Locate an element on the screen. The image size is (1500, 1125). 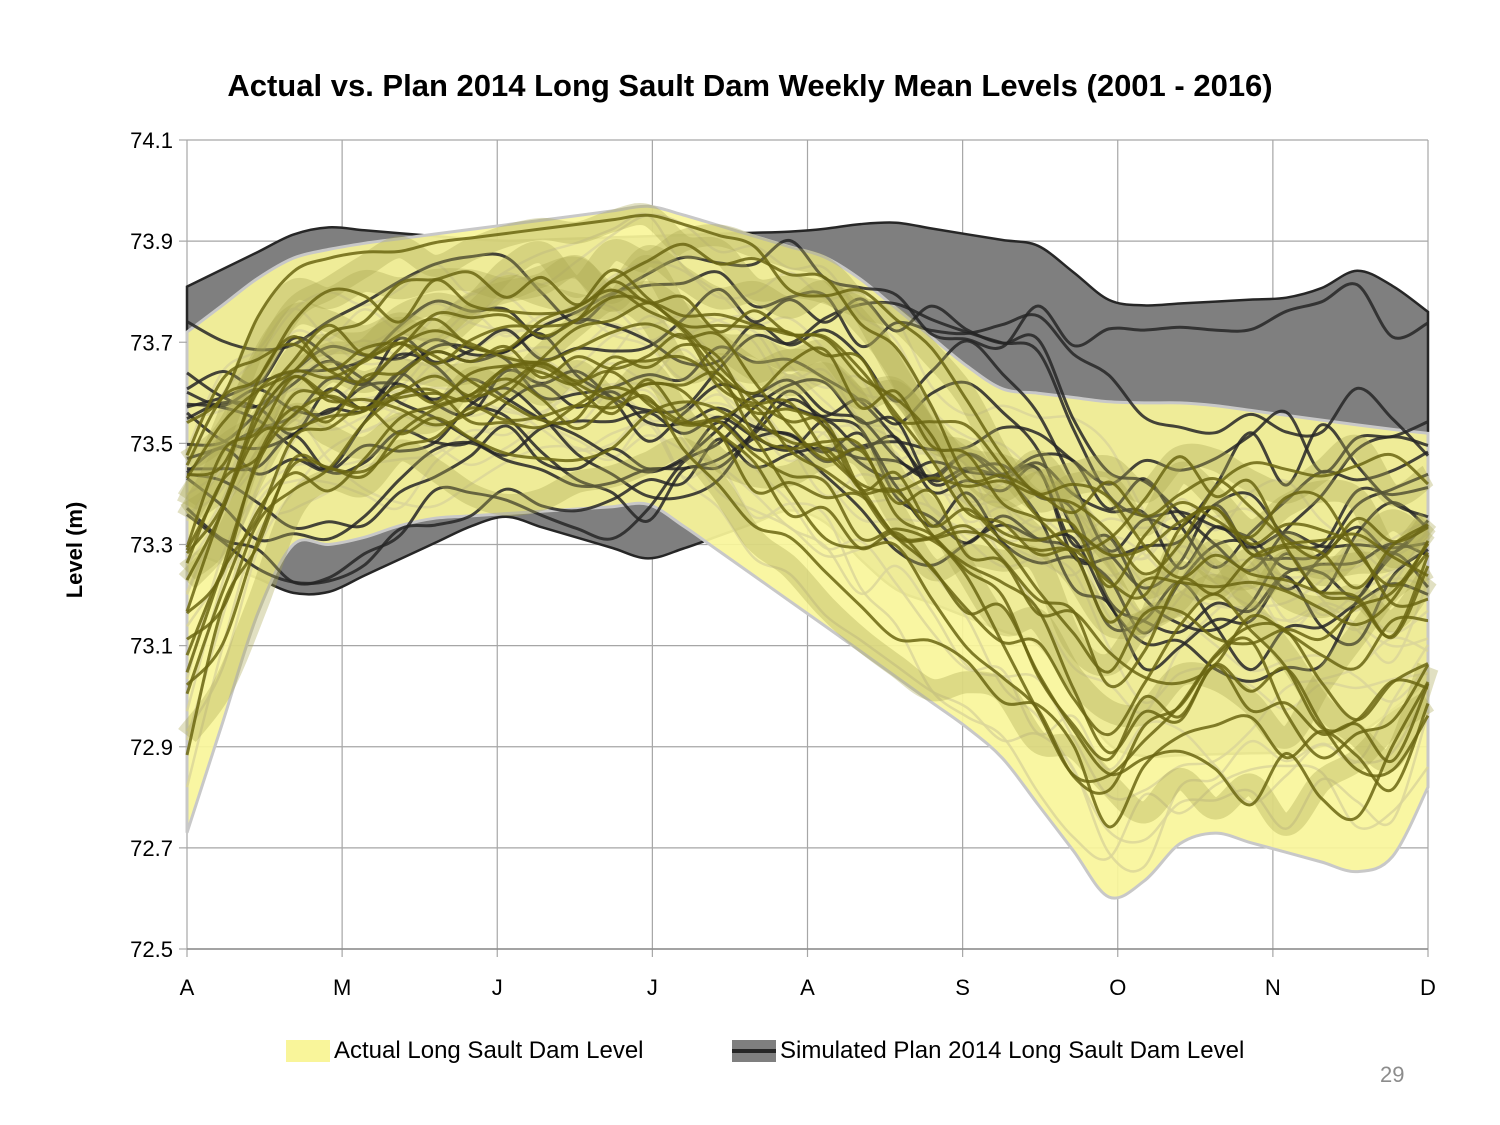
y-tick-label: 73.7 is located at coordinates (151, 342).